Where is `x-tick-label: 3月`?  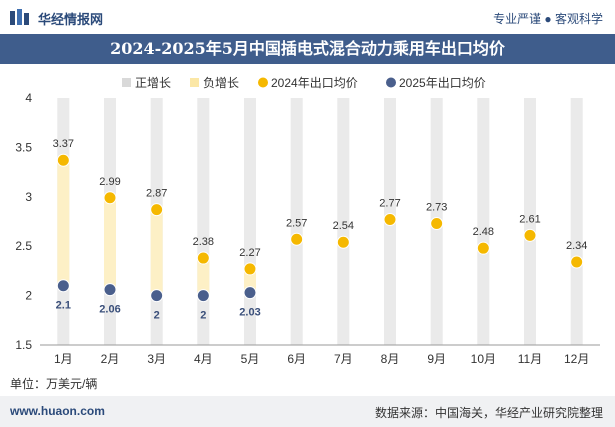
x-tick-label: 3月 is located at coordinates (156, 359).